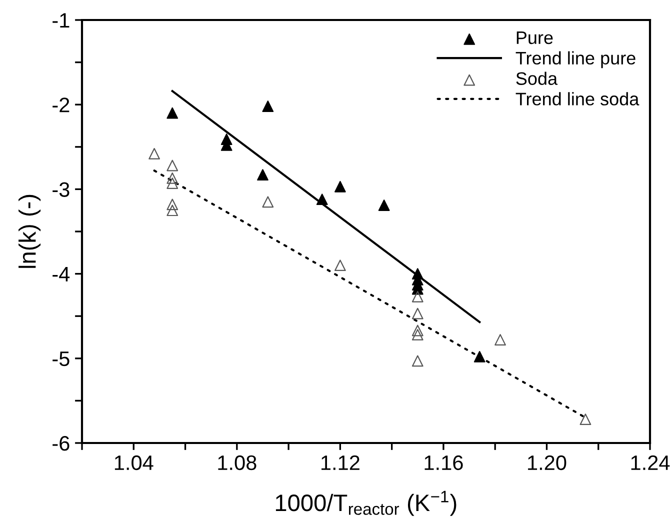 Image resolution: width=672 pixels, height=527 pixels. I want to click on x-tick-label: 1.04, so click(134, 462).